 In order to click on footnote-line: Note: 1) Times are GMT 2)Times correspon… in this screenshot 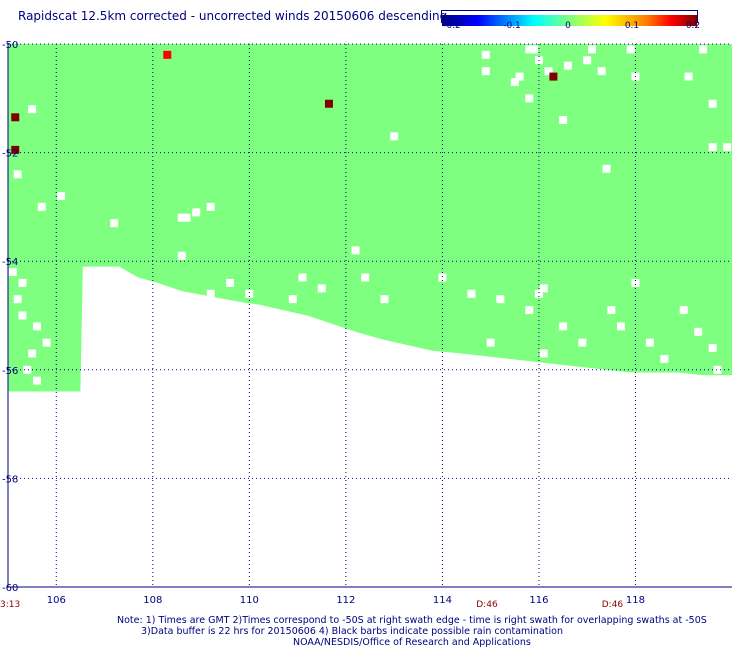, I will do `click(412, 620)`.